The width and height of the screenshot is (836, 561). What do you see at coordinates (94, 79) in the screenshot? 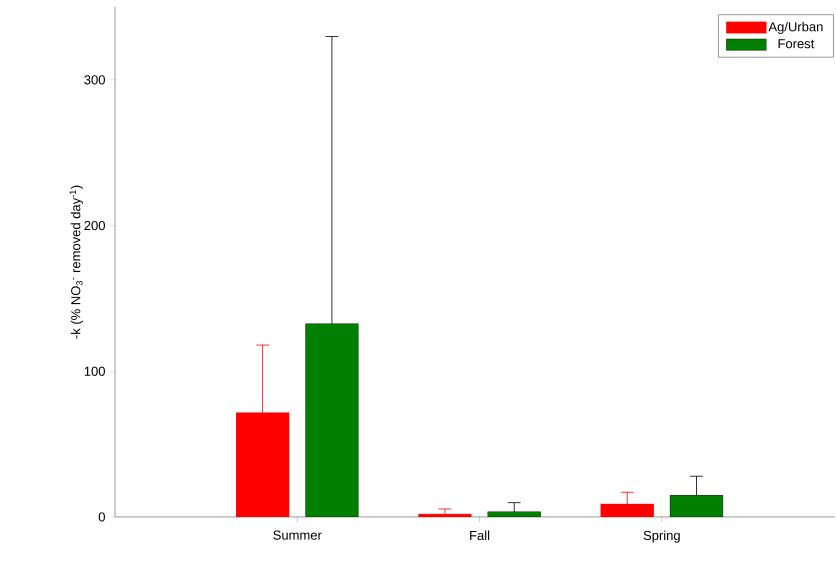
I see `y-tick-label: 300` at bounding box center [94, 79].